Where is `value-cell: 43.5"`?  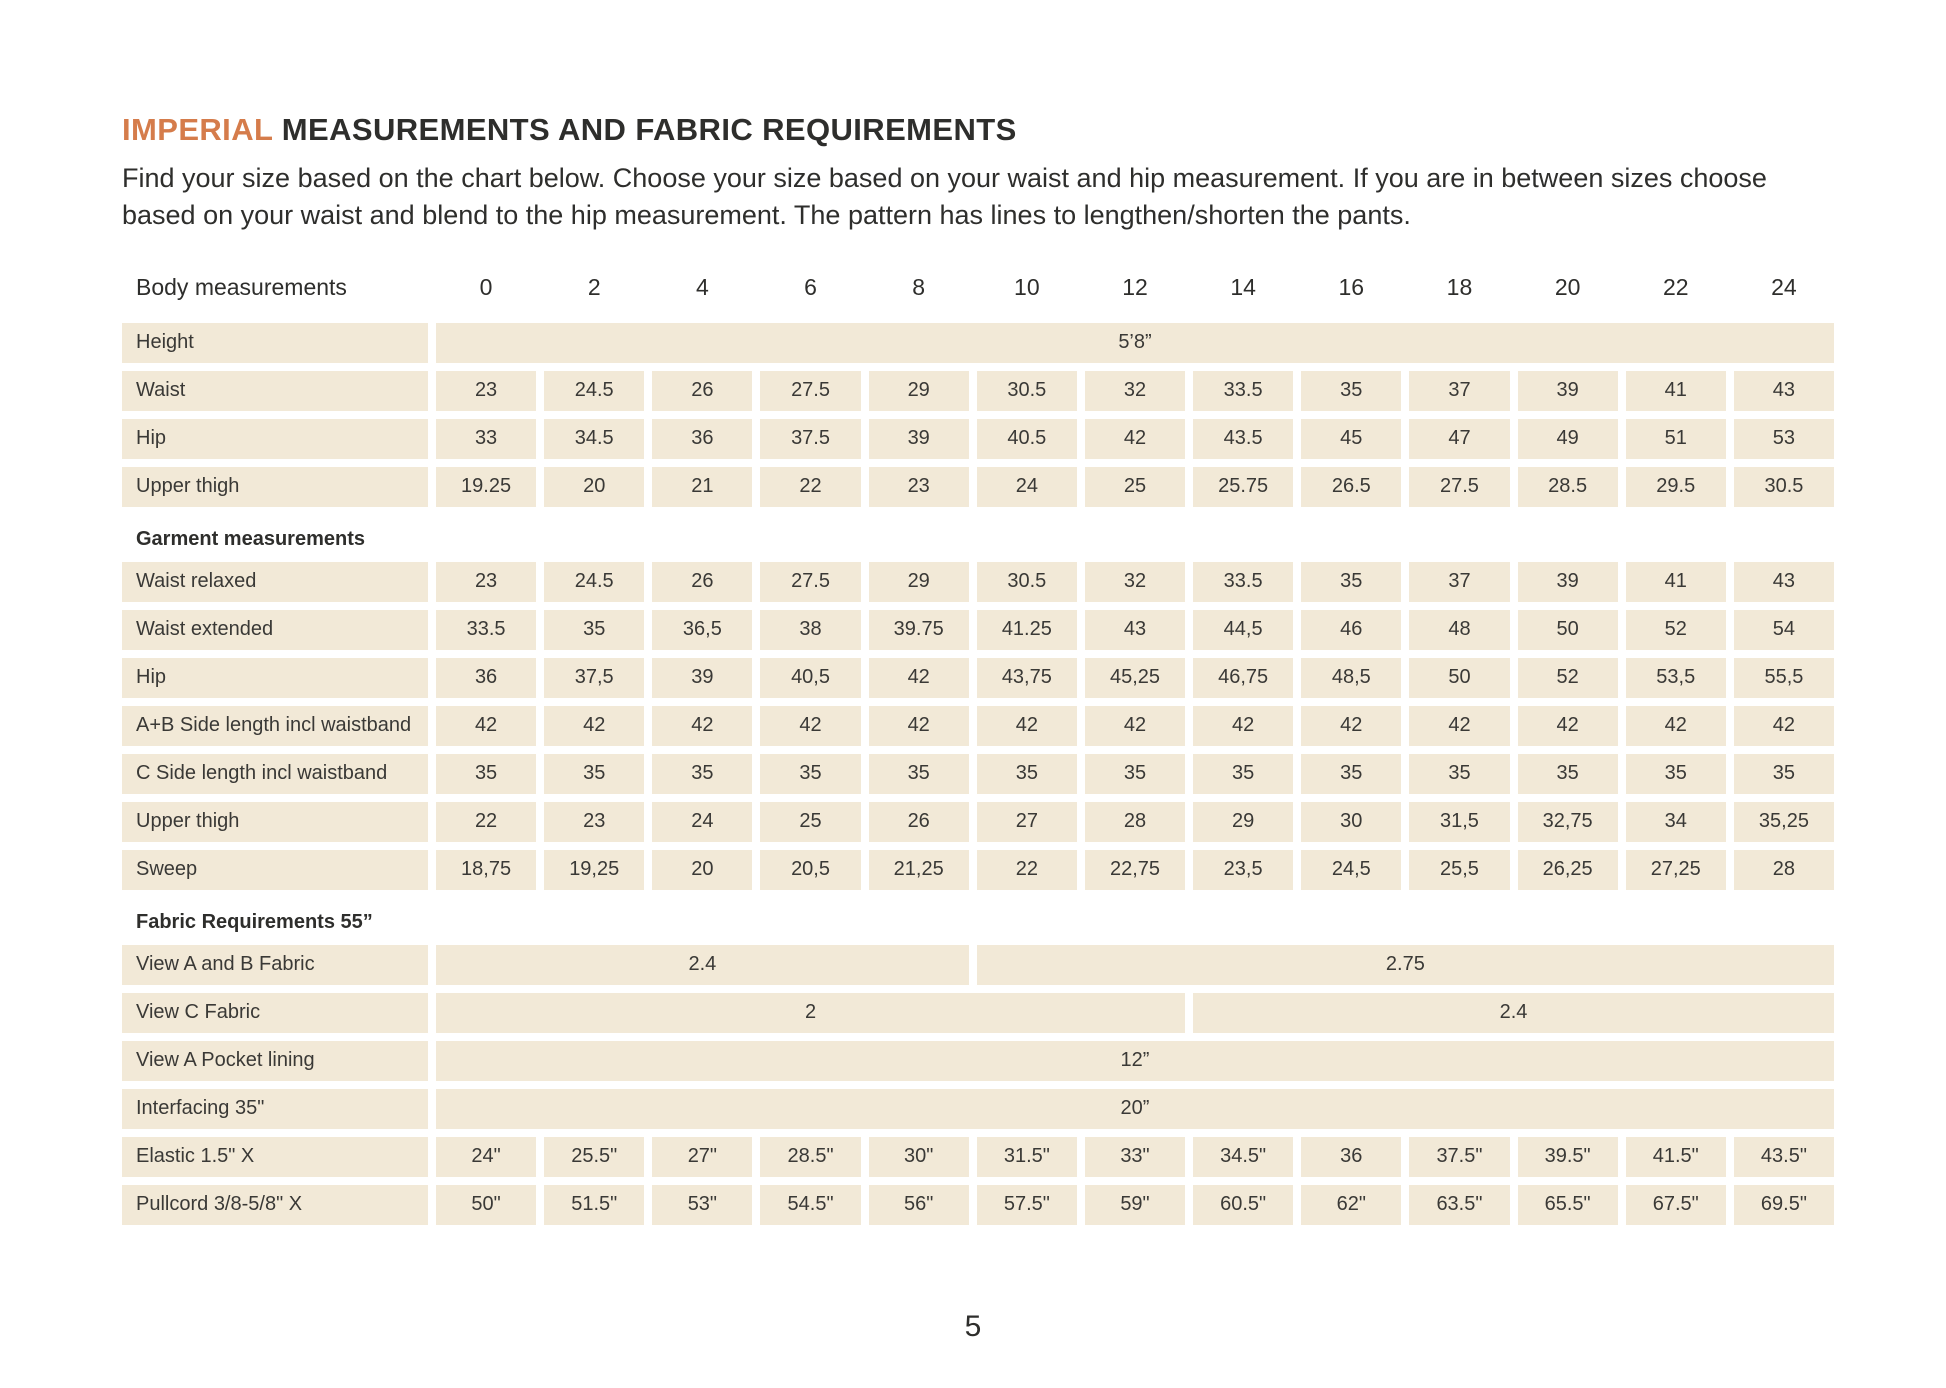 value-cell: 43.5" is located at coordinates (1783, 1156).